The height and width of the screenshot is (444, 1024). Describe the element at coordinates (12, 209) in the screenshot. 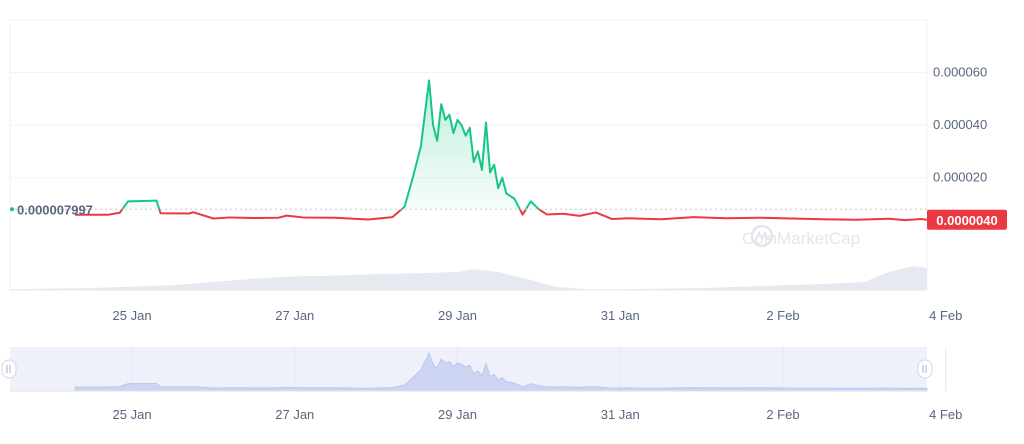

I see `reference-marker` at that location.